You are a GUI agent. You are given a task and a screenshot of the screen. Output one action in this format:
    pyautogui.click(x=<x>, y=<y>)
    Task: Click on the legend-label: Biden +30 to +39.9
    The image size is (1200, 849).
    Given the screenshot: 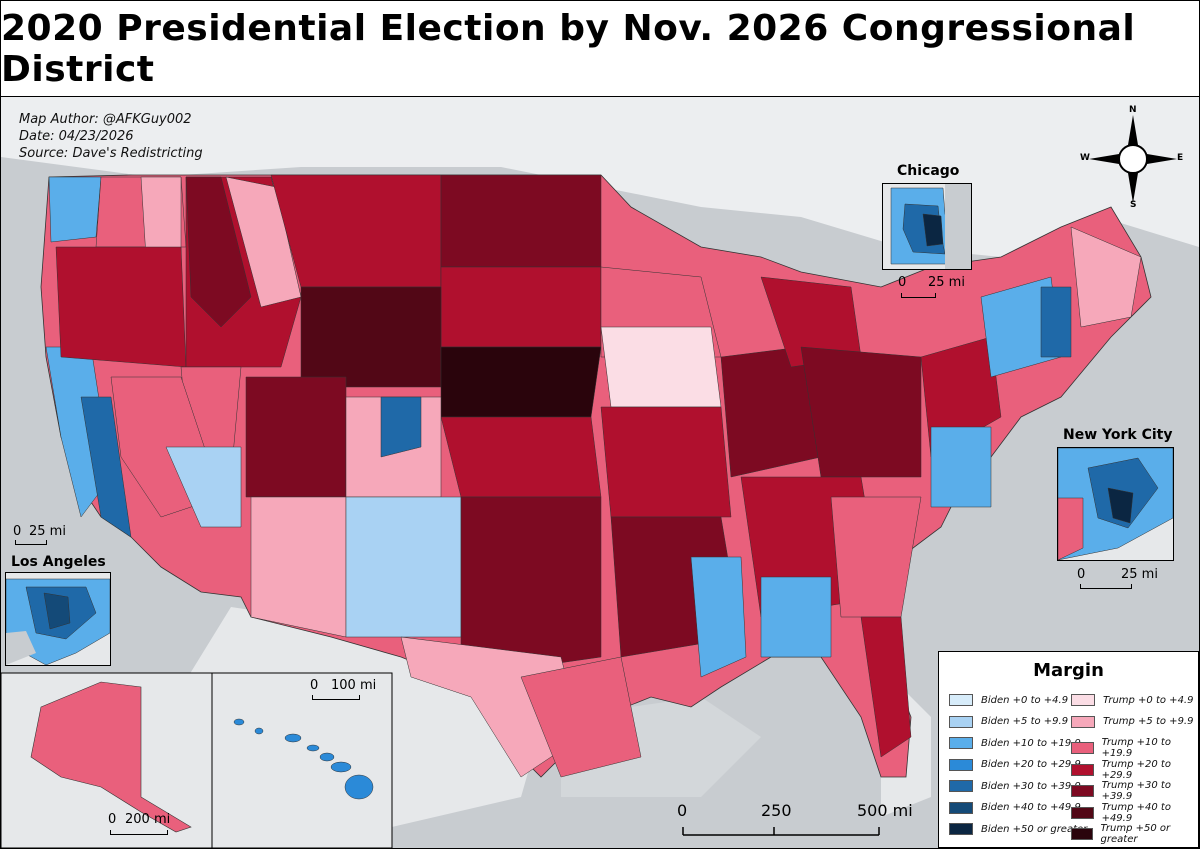 What is the action you would take?
    pyautogui.click(x=1031, y=786)
    